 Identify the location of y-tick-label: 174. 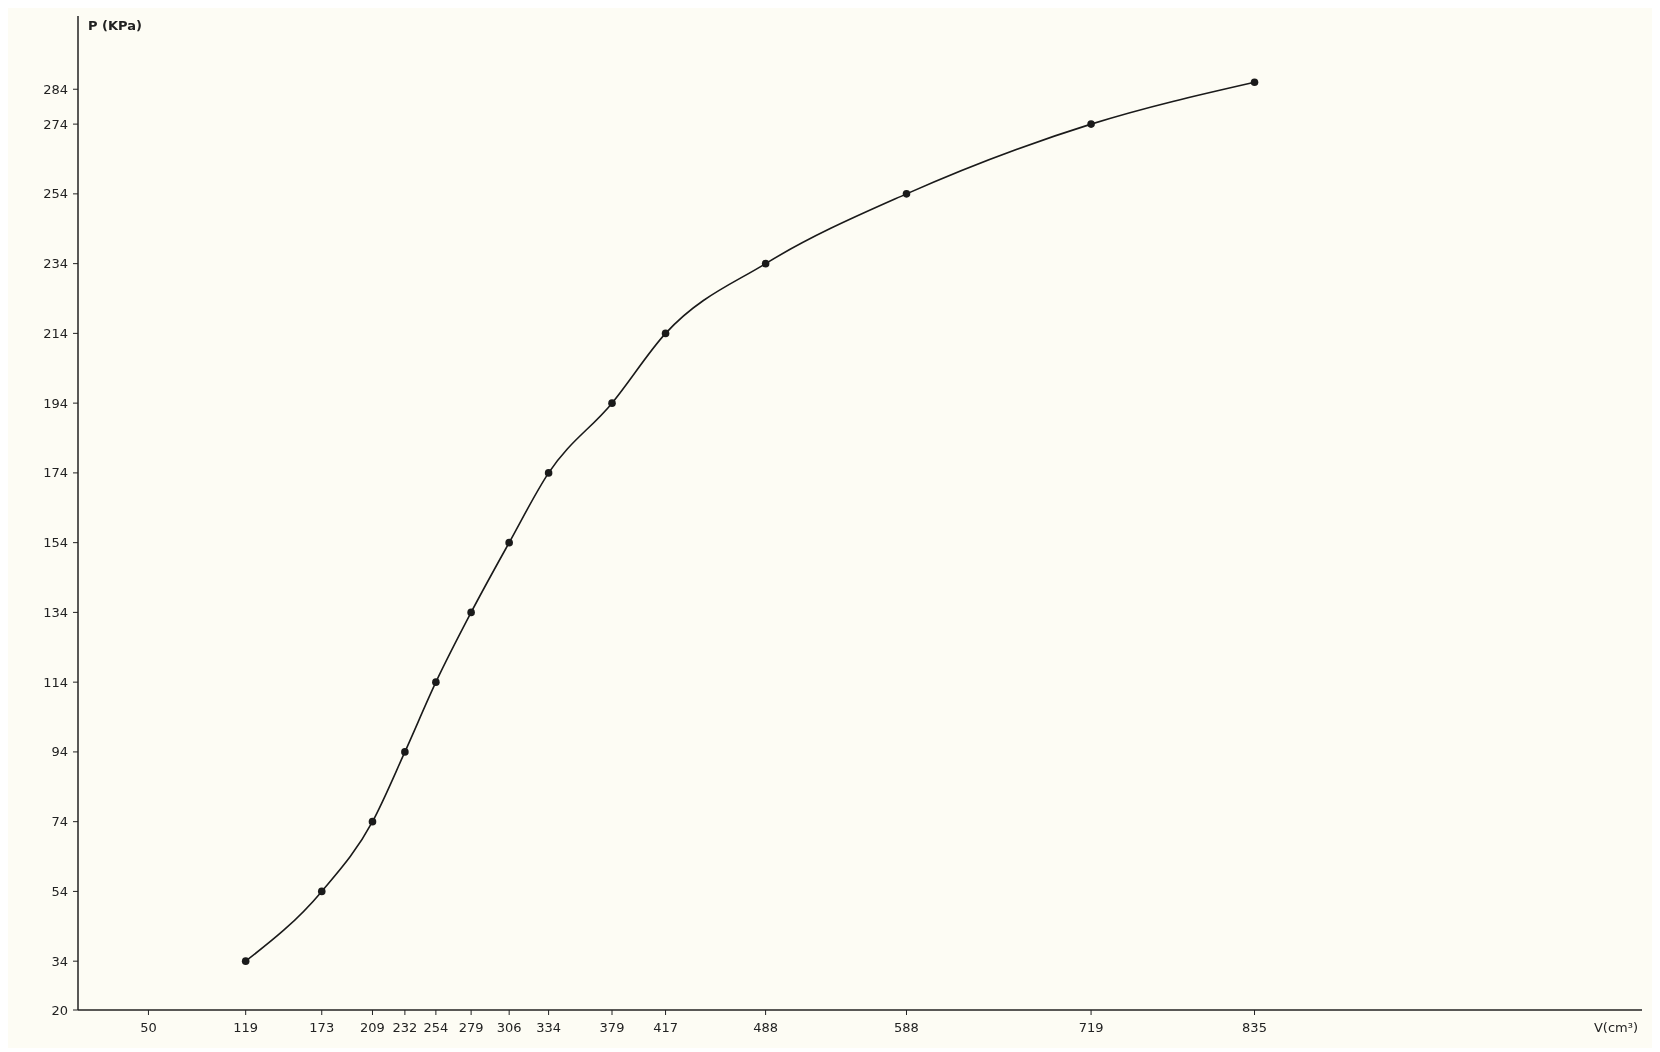
(55, 473).